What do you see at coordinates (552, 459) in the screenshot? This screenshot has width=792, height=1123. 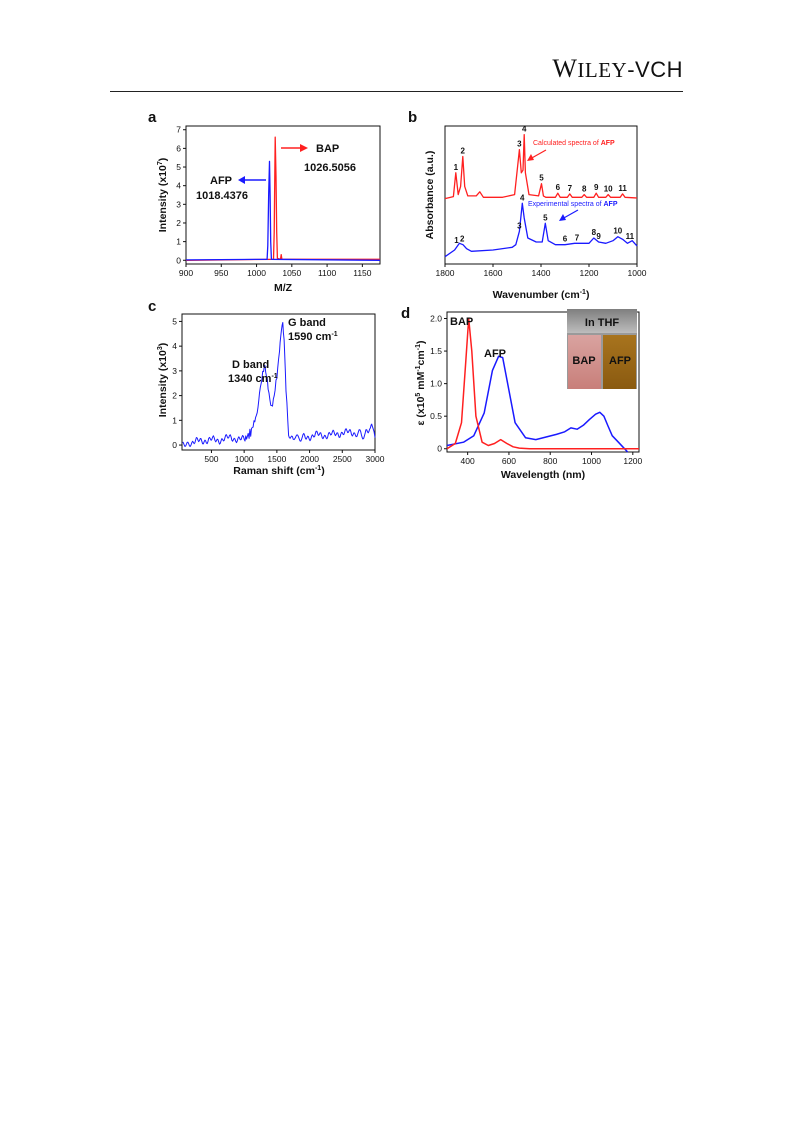 I see `x-ticks-d: 400 600 800 1000 1200` at bounding box center [552, 459].